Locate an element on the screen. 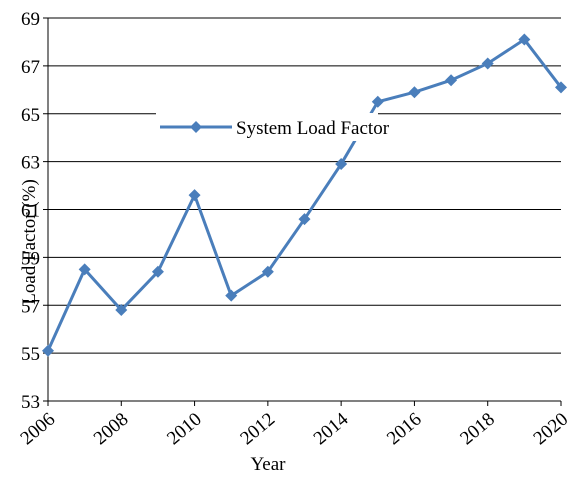  y-tick-label: 53 is located at coordinates (30, 402).